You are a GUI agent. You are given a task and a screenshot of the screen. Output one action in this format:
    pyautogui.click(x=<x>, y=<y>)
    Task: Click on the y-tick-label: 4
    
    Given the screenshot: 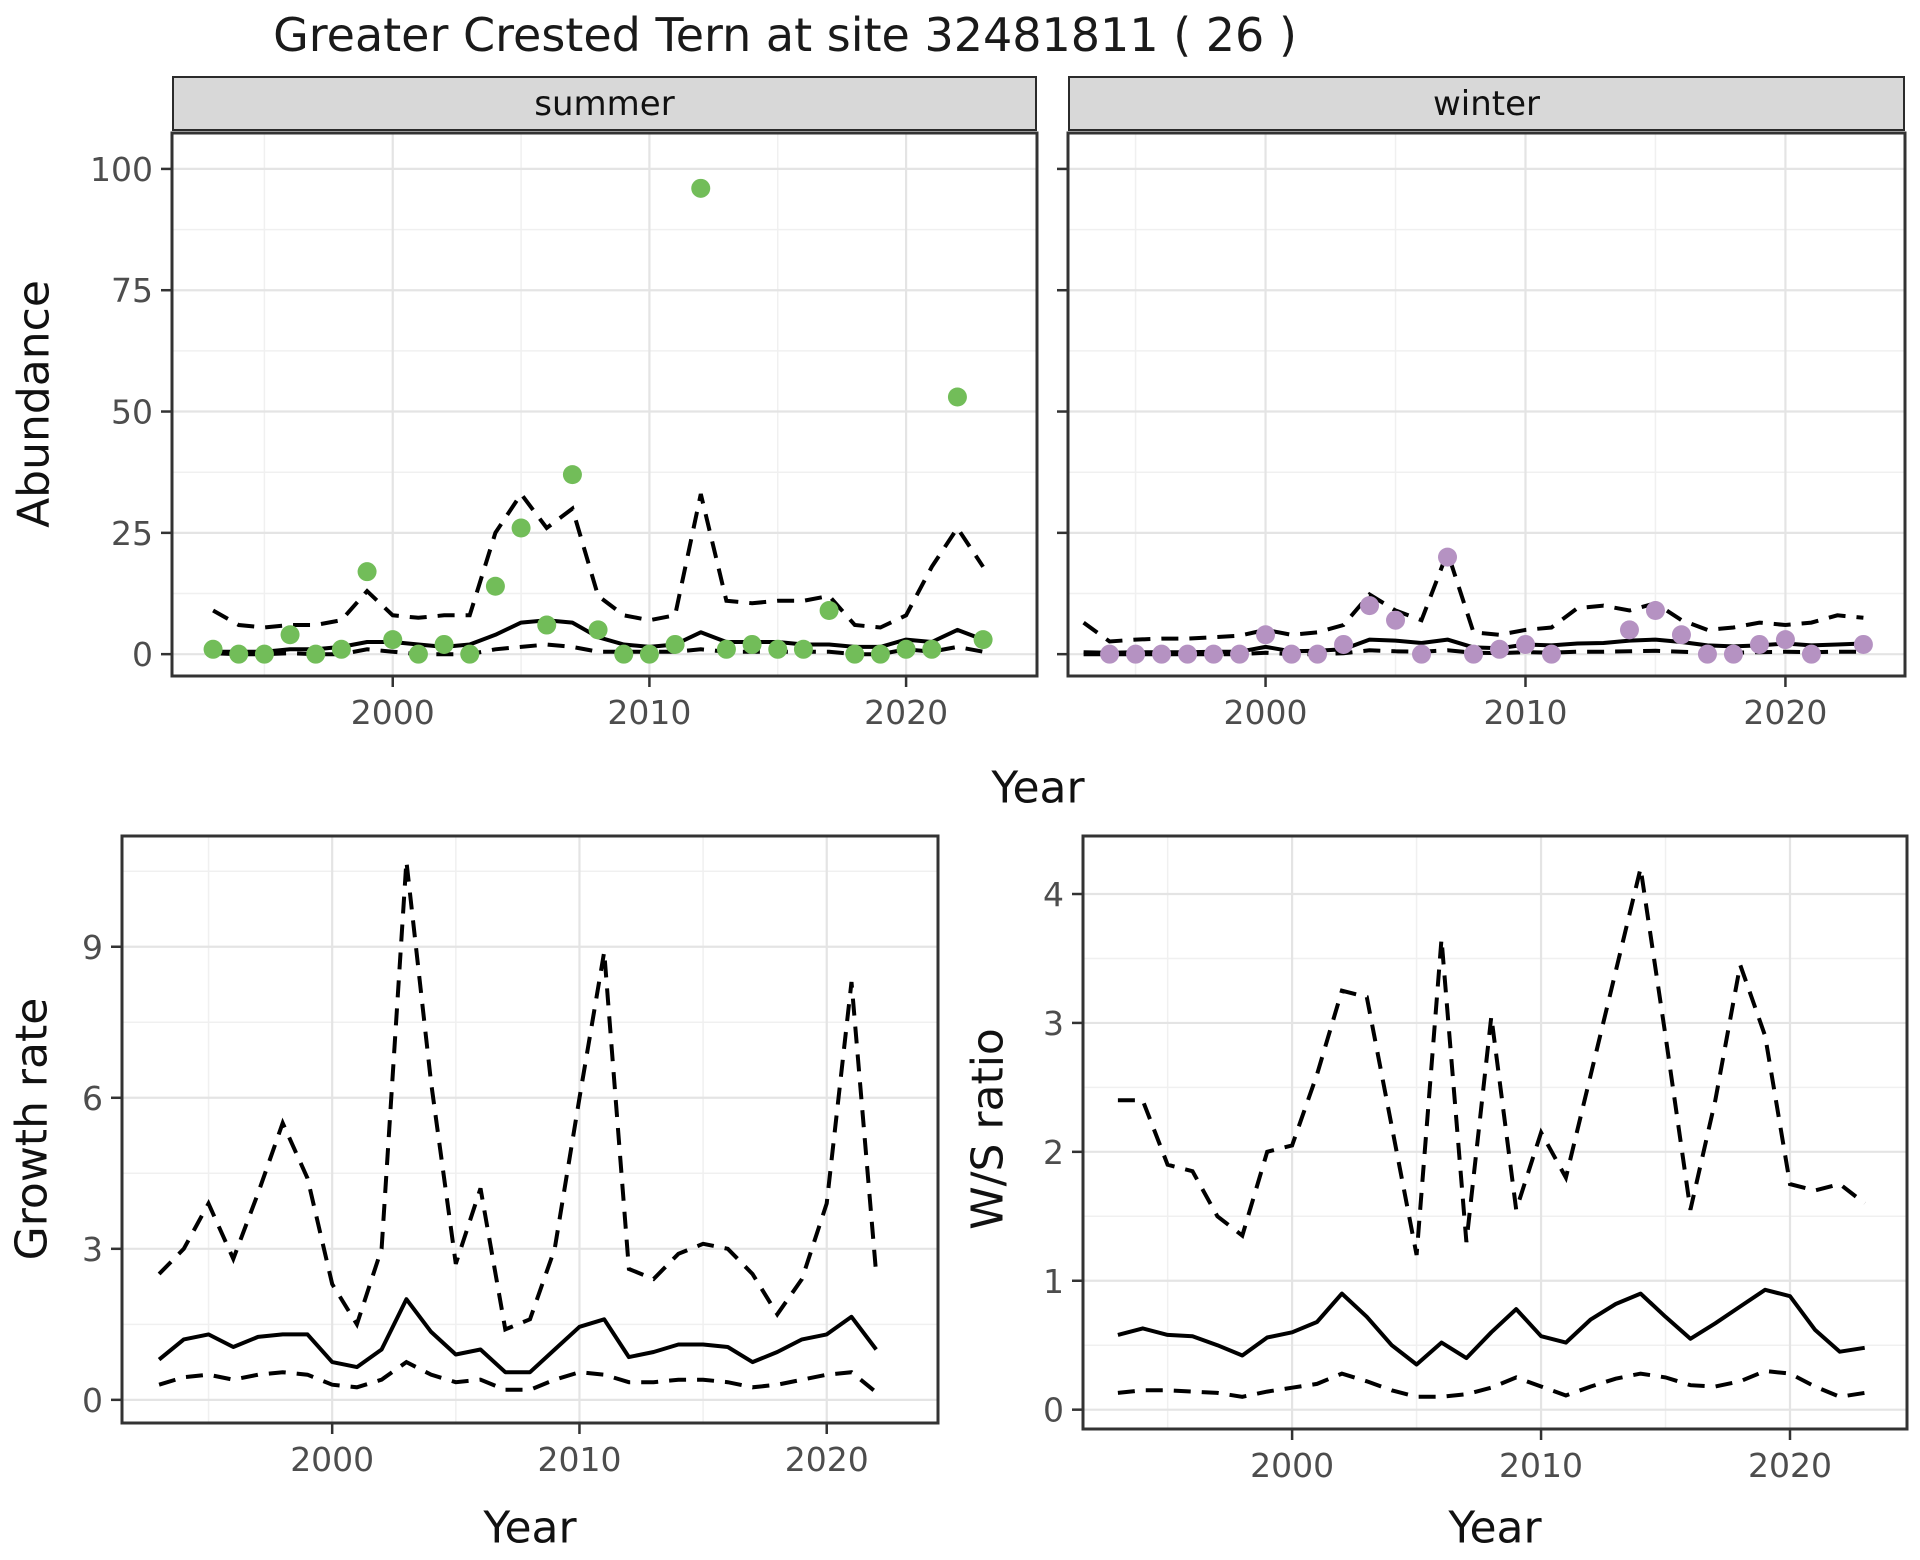 What is the action you would take?
    pyautogui.click(x=1053, y=894)
    